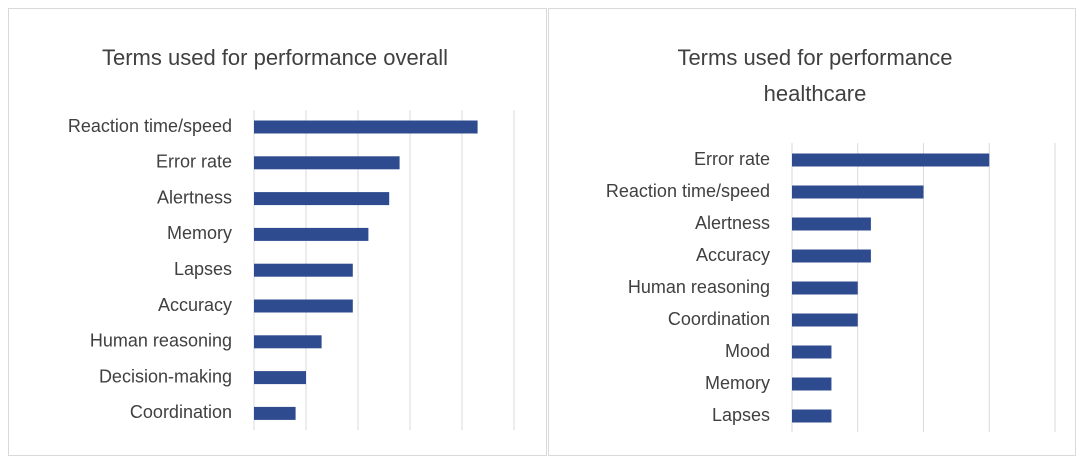  What do you see at coordinates (815, 75) in the screenshot?
I see `chart-title: Terms used for performance healthcare` at bounding box center [815, 75].